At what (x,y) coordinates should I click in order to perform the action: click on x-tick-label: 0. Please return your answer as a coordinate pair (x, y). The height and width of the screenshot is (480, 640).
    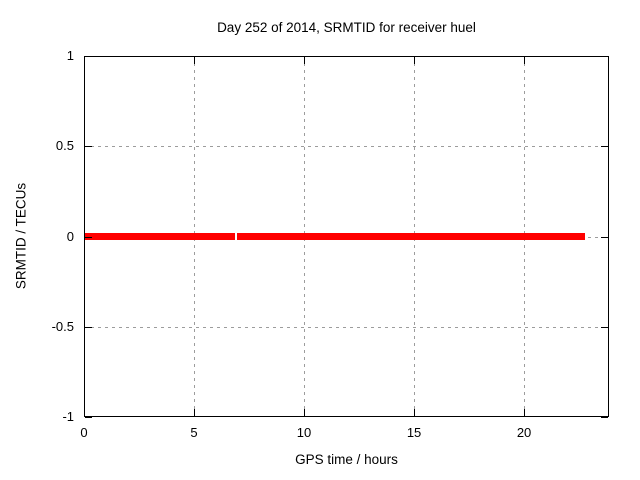
    Looking at the image, I should click on (84, 432).